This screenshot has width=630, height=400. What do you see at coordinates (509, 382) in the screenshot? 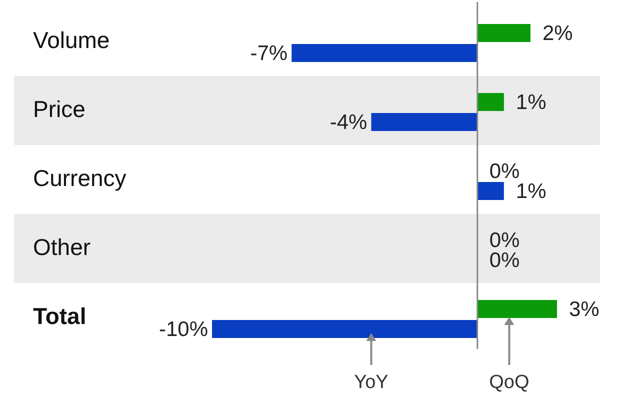
I see `text: QoQ` at bounding box center [509, 382].